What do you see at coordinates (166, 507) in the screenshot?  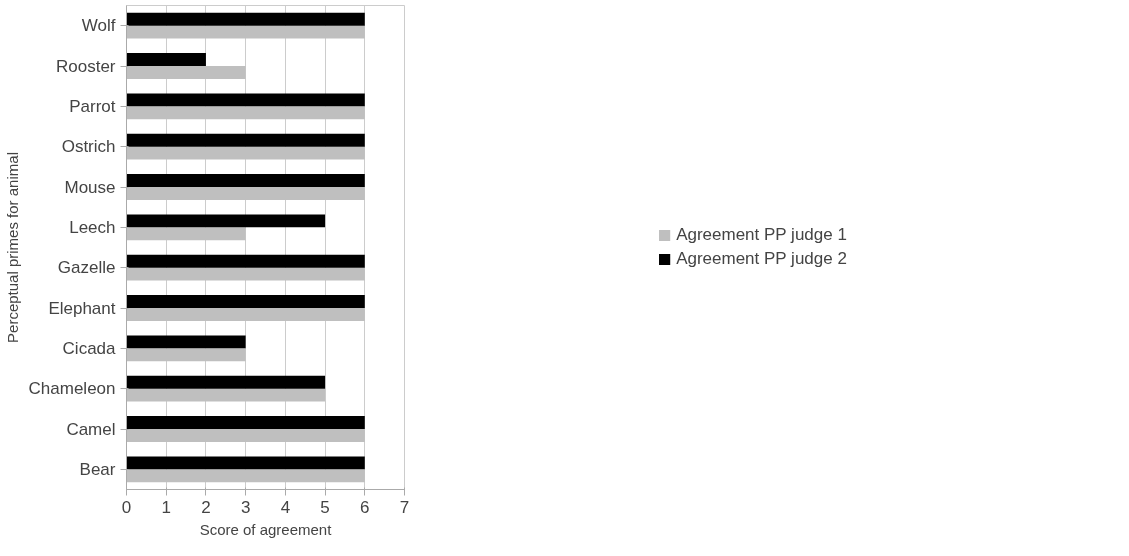 I see `x-tick-label: 1` at bounding box center [166, 507].